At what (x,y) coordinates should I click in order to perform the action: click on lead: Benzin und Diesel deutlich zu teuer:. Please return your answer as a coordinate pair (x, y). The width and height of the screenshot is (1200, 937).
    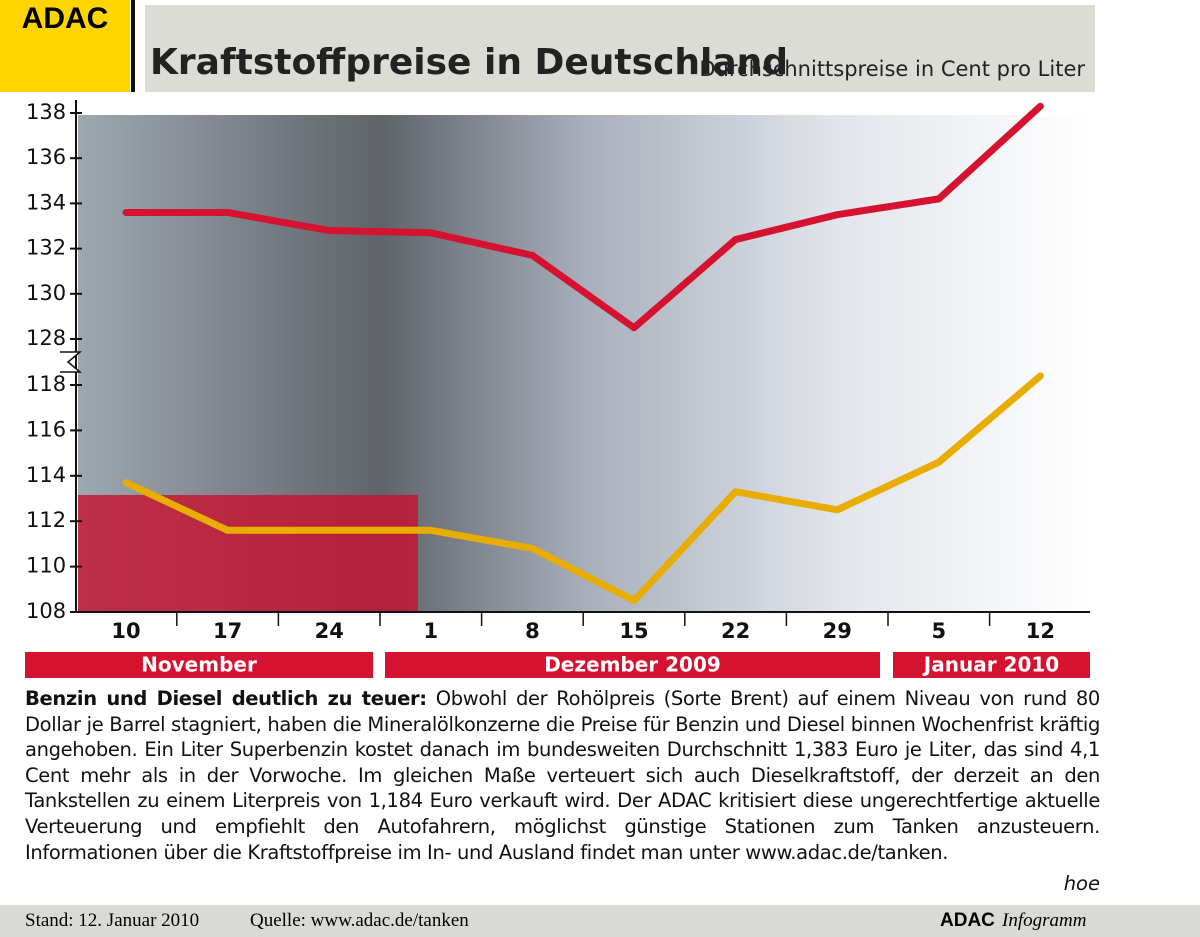
    Looking at the image, I should click on (226, 698).